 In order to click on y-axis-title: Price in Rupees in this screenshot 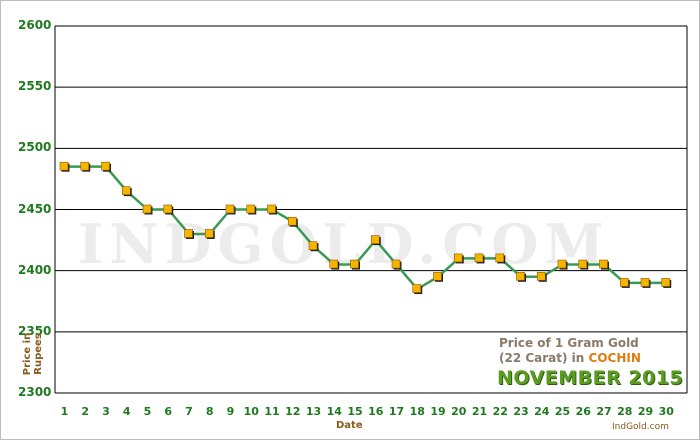, I will do `click(33, 354)`.